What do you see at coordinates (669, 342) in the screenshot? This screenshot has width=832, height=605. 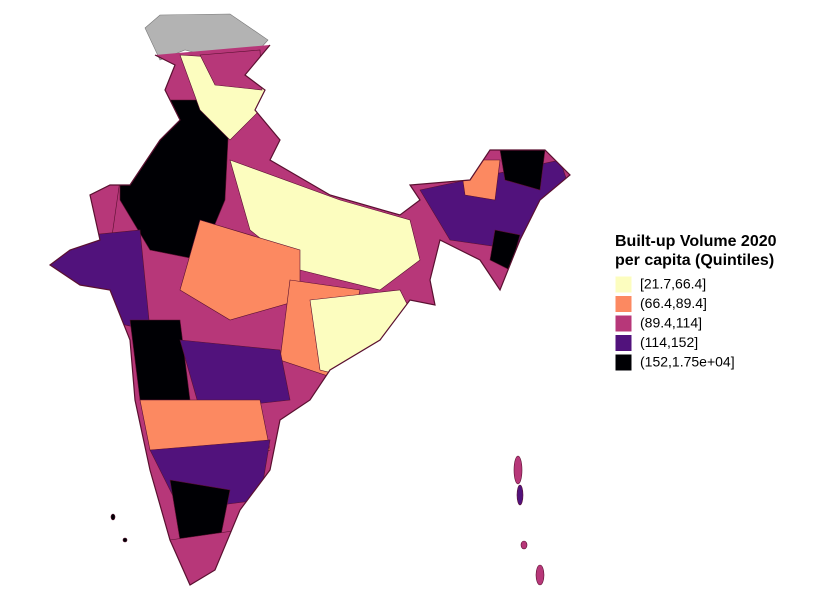 I see `legend-label: (114,152]` at bounding box center [669, 342].